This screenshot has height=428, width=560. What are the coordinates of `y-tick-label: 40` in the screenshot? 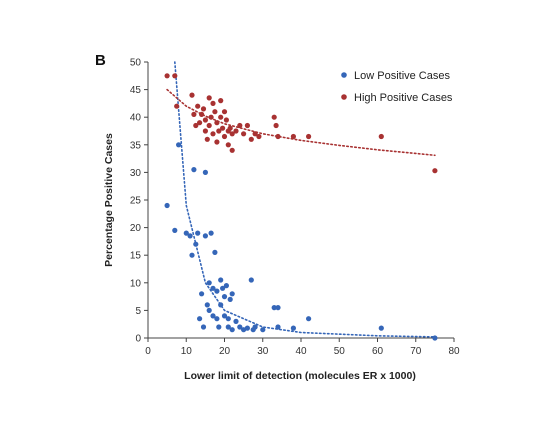 It's located at (136, 118).